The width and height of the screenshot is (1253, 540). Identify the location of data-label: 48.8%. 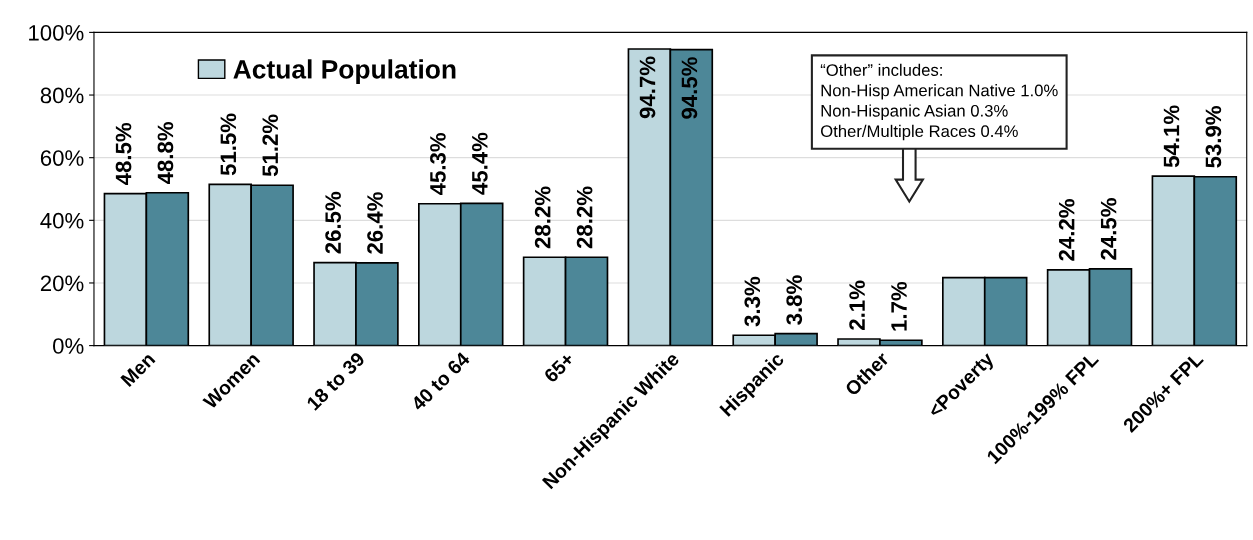
(165, 153).